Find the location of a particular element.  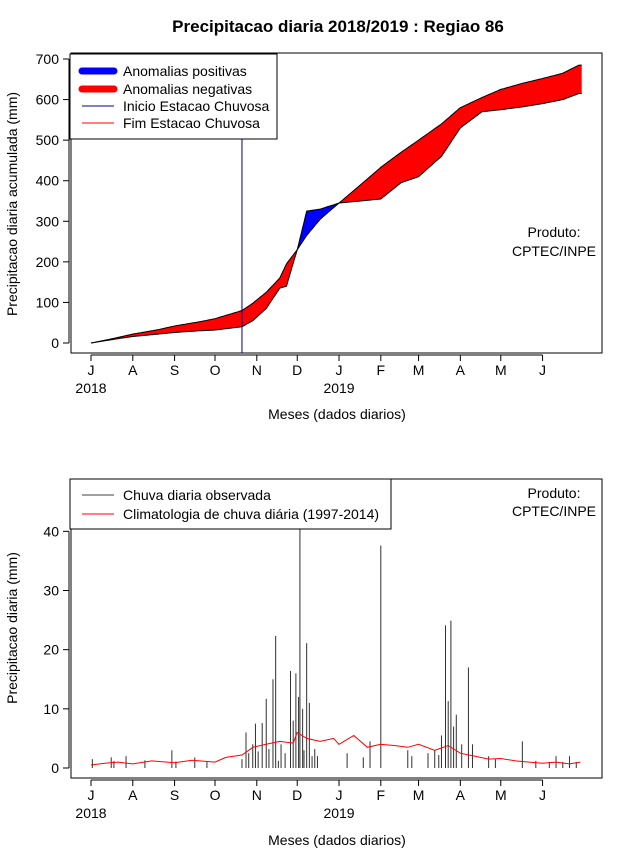

bottom-y-tick-label: 40 is located at coordinates (51, 531).